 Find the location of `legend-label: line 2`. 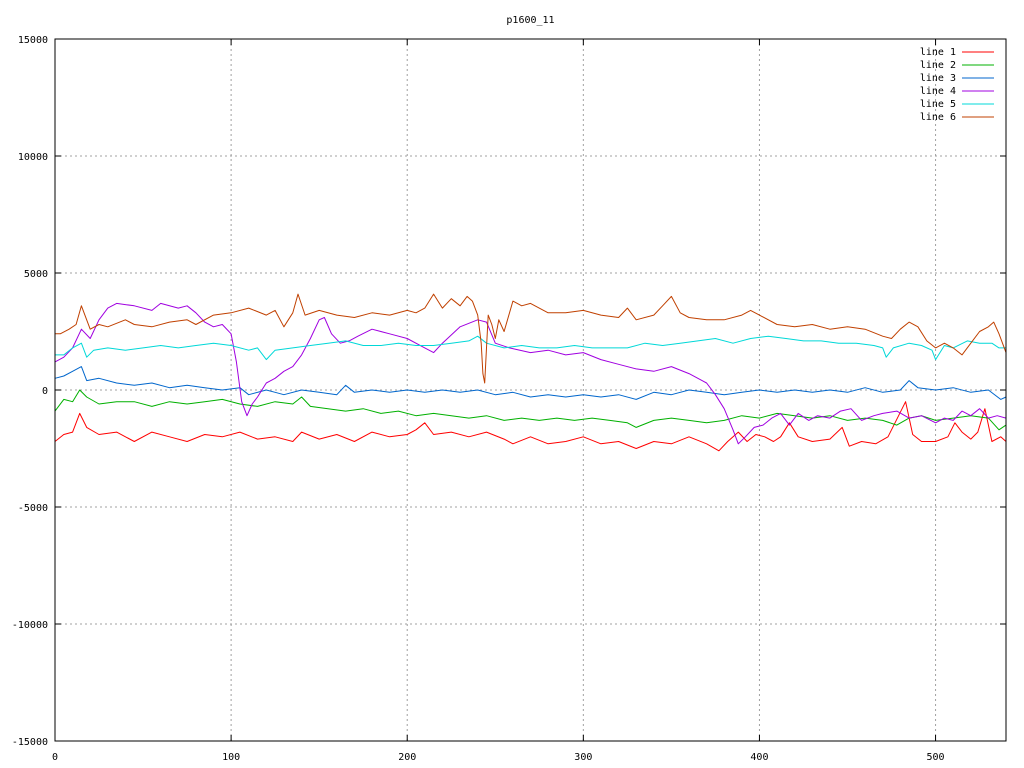

legend-label: line 2 is located at coordinates (938, 65).